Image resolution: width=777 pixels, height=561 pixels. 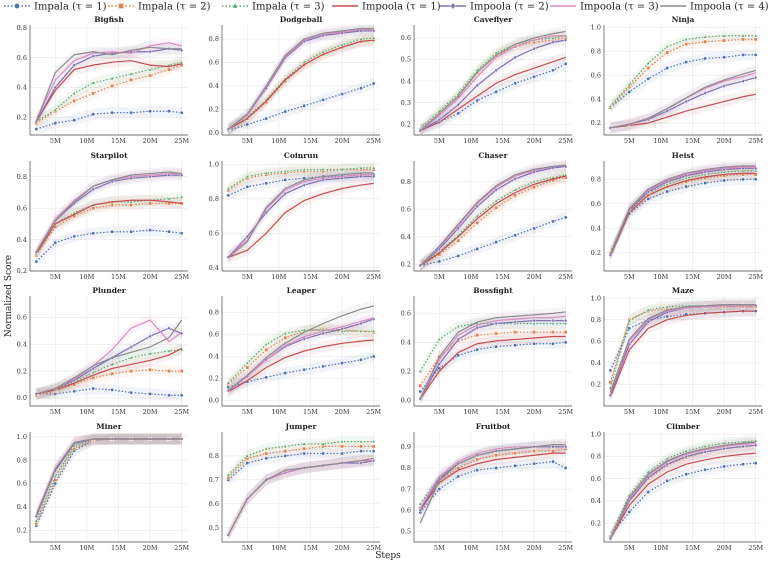 What do you see at coordinates (9, 296) in the screenshot?
I see `y-axis-label: Normalized Score` at bounding box center [9, 296].